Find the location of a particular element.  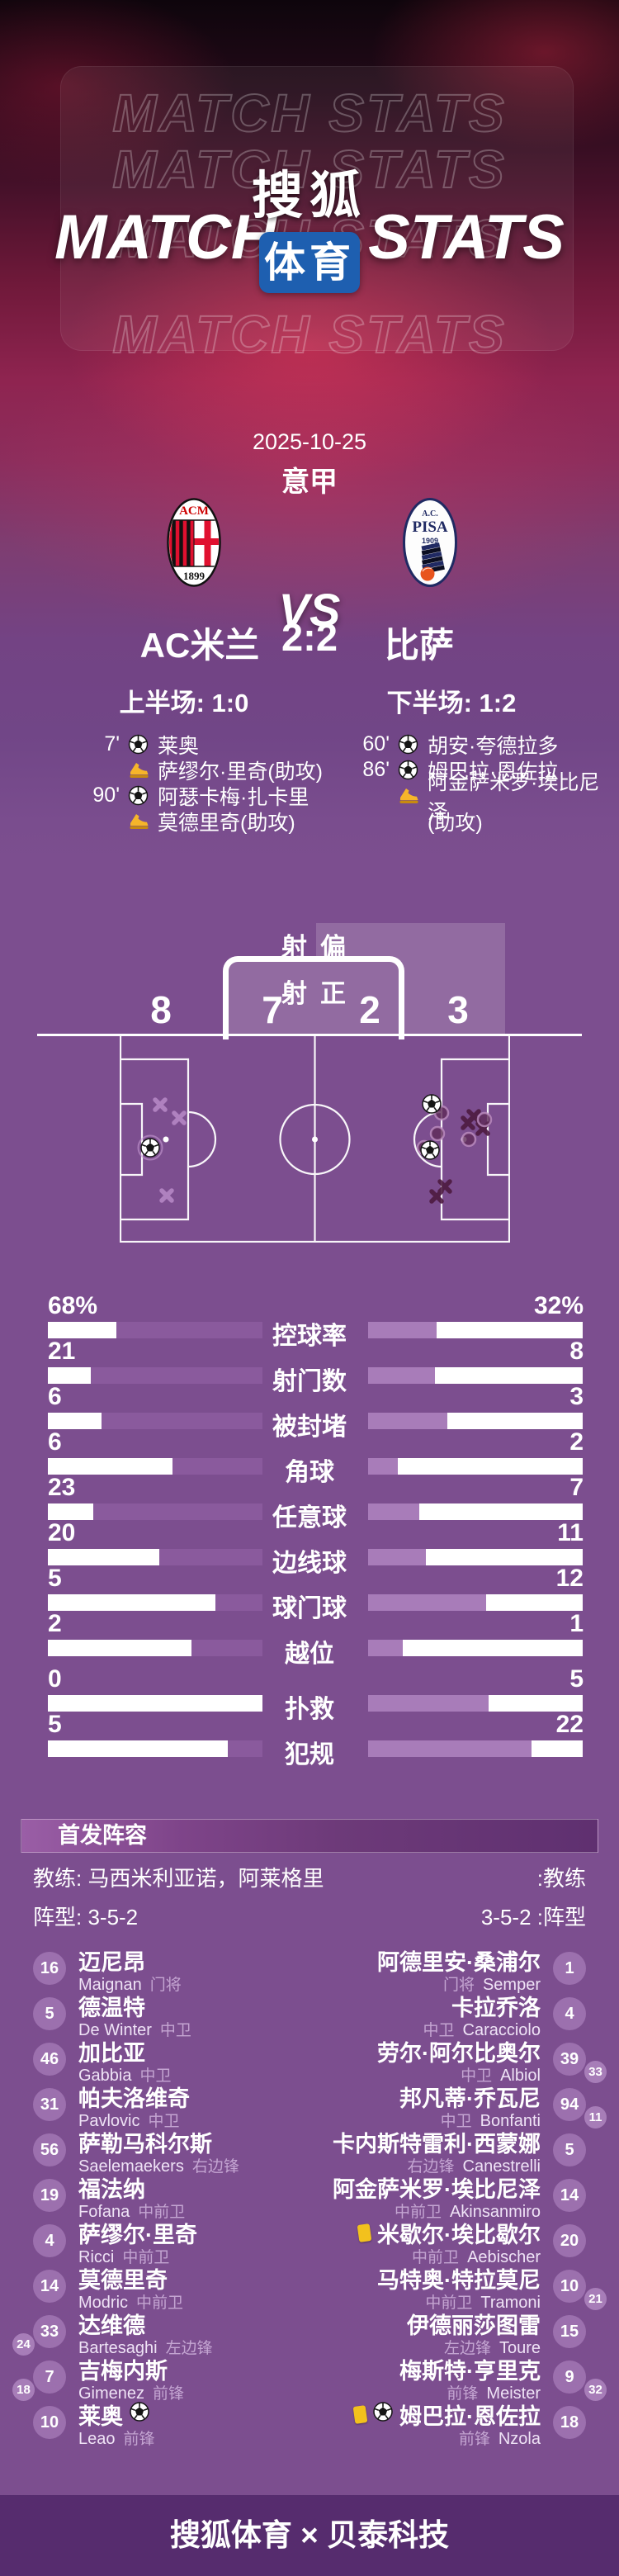

shots-off-label: 偏 is located at coordinates (333, 947).